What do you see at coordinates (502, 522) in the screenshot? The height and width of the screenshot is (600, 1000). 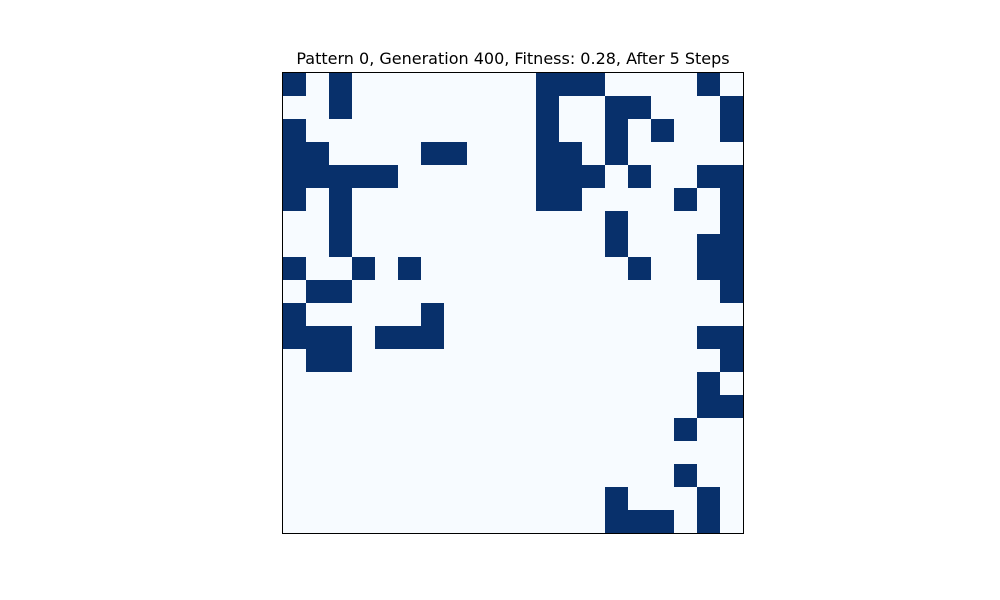 I see `heatmap-cell-r19-c9` at bounding box center [502, 522].